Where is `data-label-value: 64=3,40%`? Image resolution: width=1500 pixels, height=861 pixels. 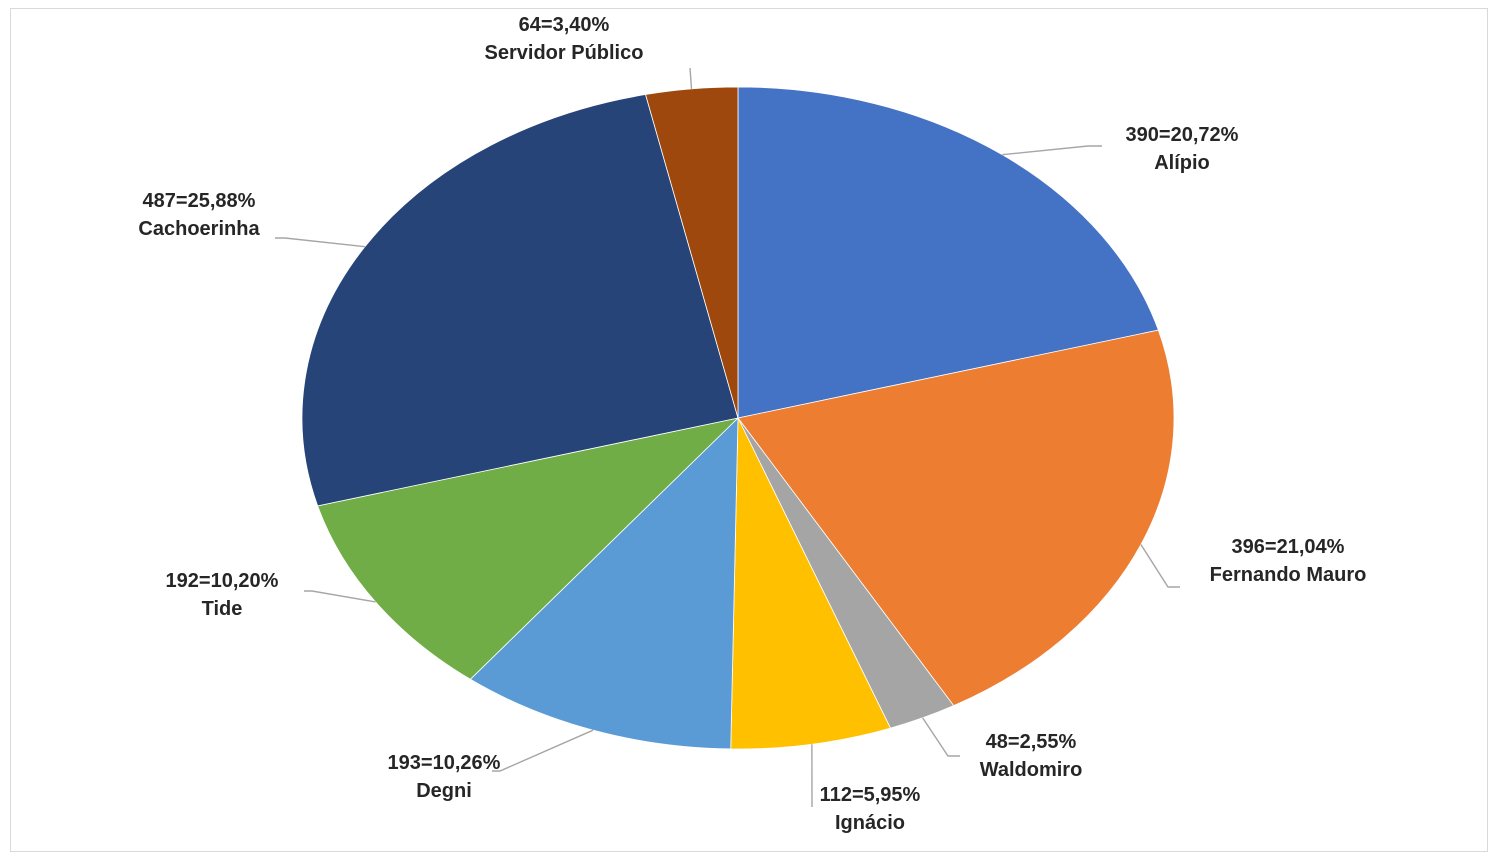 data-label-value: 64=3,40% is located at coordinates (564, 25).